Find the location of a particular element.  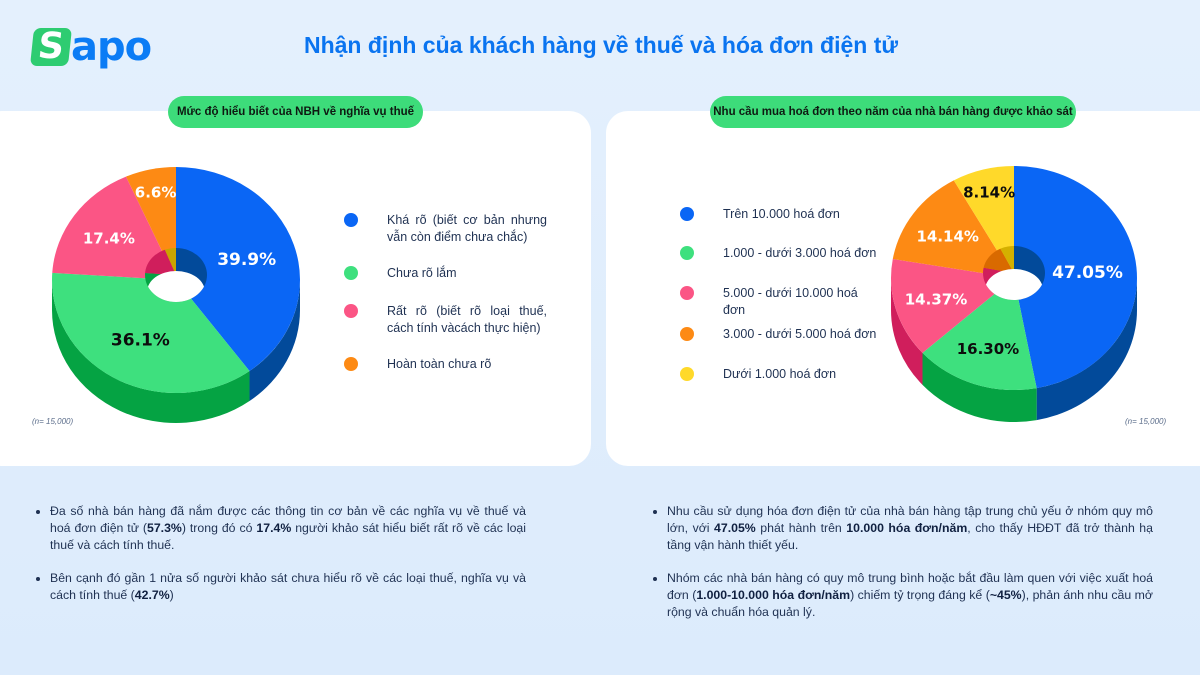

slice-value-label: 14.14% is located at coordinates (947, 236).